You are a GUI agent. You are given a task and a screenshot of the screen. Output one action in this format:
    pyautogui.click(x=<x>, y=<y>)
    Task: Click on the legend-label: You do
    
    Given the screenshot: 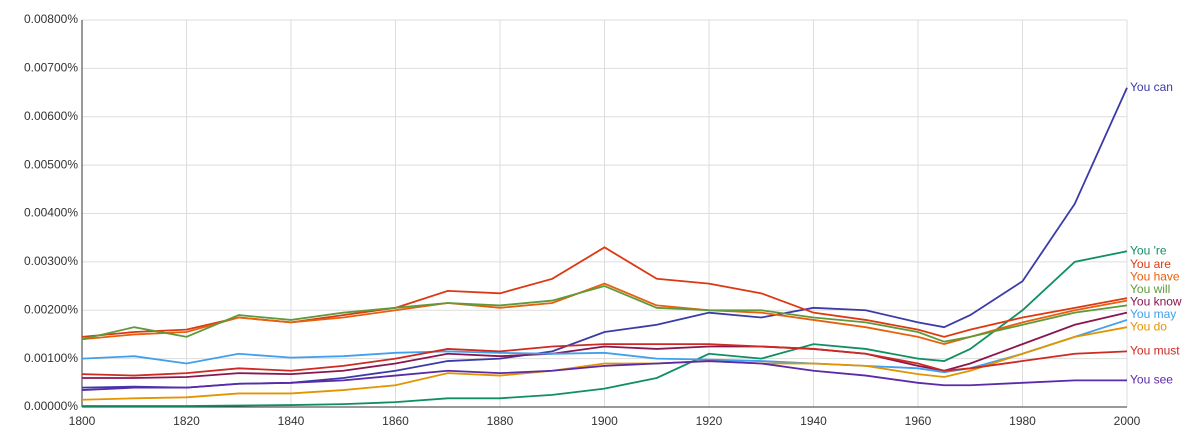 What is the action you would take?
    pyautogui.click(x=1148, y=326)
    